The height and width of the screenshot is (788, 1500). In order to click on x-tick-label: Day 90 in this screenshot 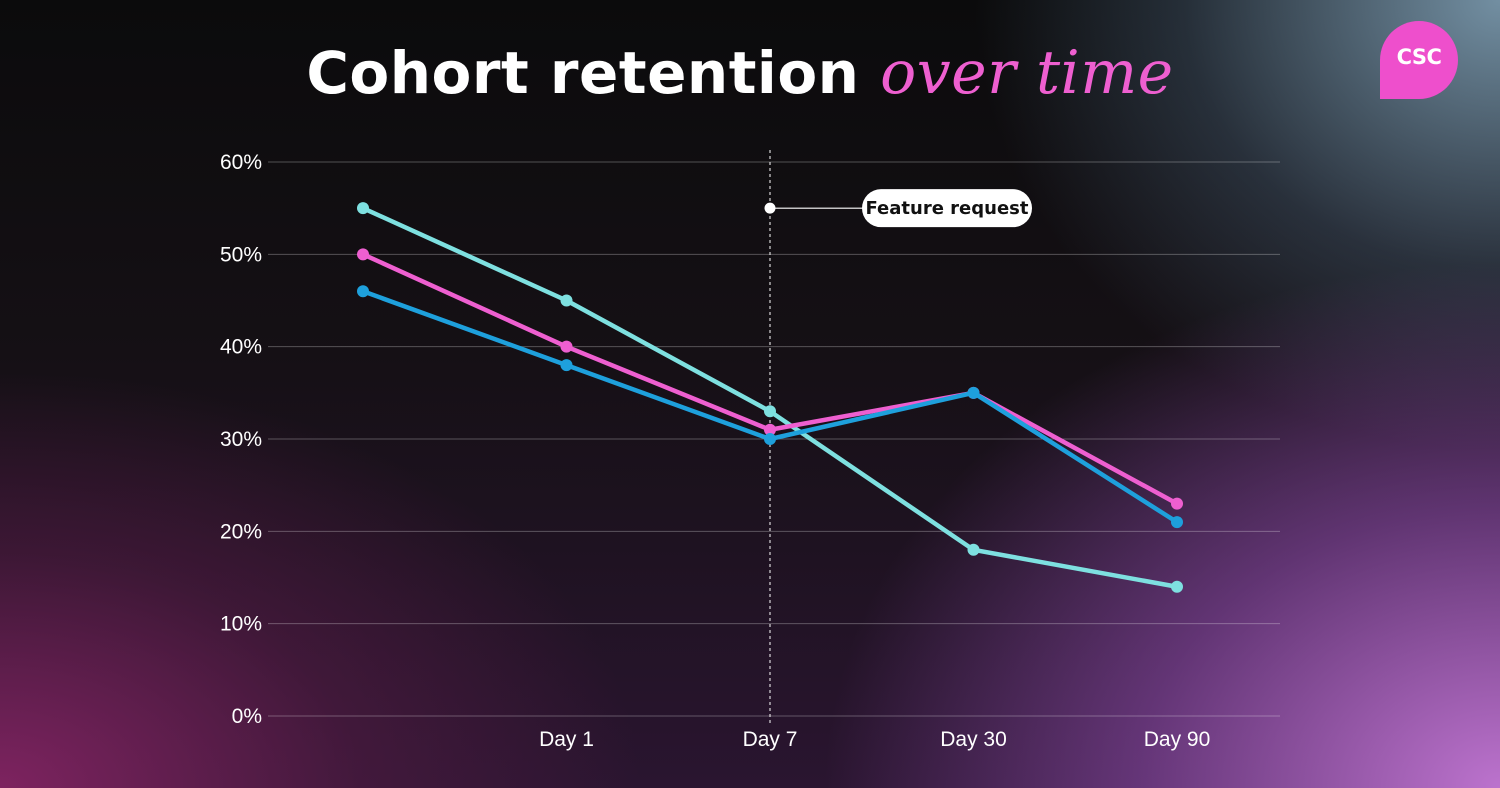, I will do `click(1177, 739)`.